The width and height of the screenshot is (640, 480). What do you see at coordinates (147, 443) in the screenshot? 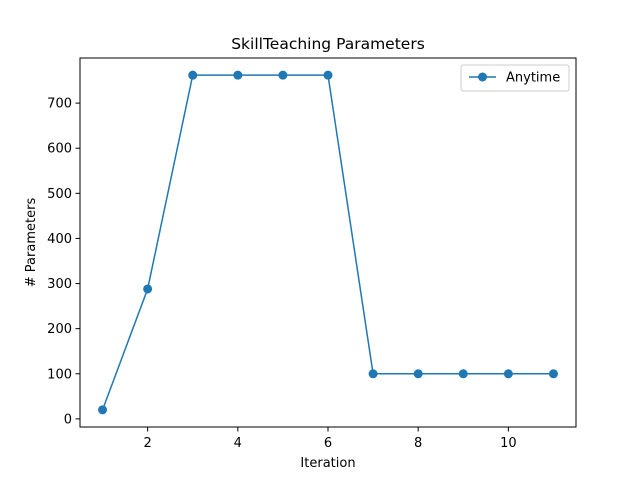
I see `x-tick-label: 2` at bounding box center [147, 443].